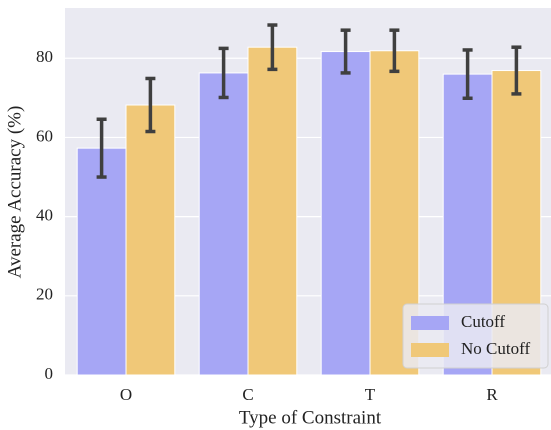 The width and height of the screenshot is (551, 430). Describe the element at coordinates (310, 417) in the screenshot. I see `x-axis-label: Type of Constraint` at that location.